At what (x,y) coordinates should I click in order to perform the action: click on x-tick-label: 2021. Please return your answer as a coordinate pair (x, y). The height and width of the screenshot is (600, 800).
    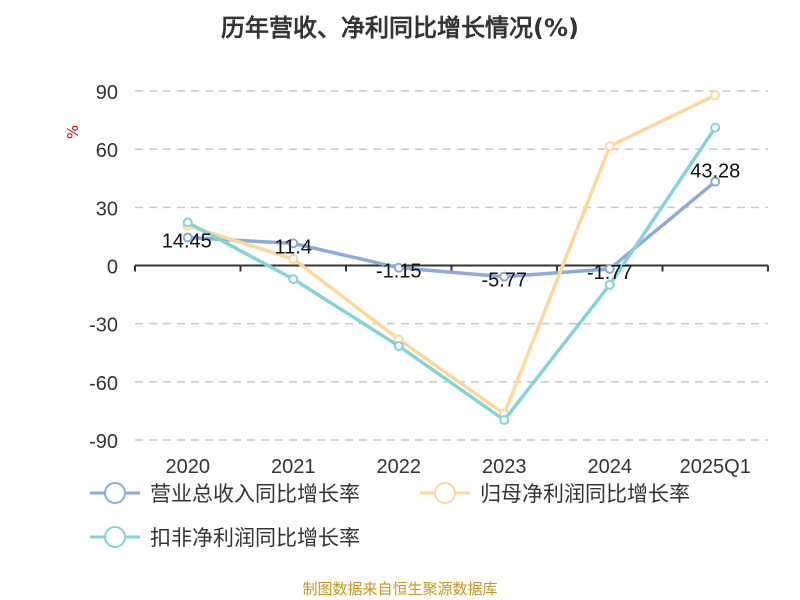
    Looking at the image, I should click on (293, 467).